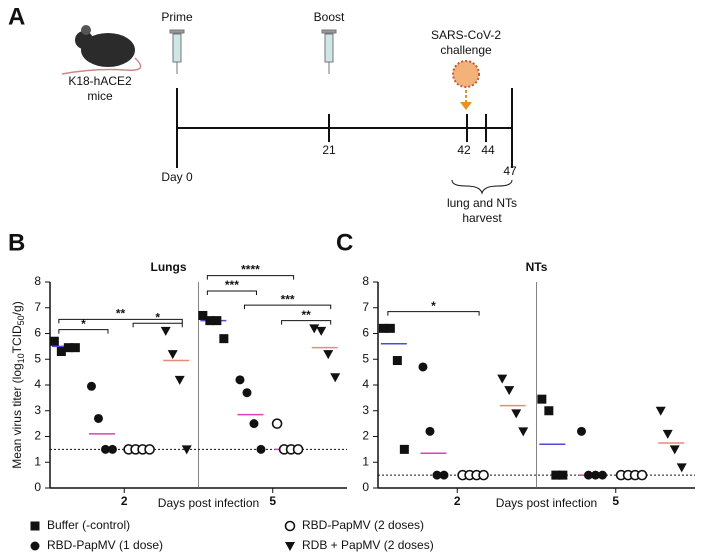 The height and width of the screenshot is (558, 711). I want to click on chart-title: Lungs, so click(169, 267).